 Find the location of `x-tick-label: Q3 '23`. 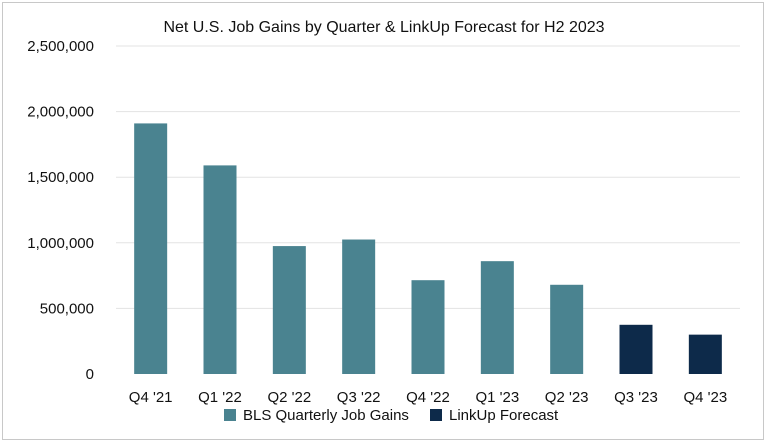

x-tick-label: Q3 '23 is located at coordinates (636, 397).